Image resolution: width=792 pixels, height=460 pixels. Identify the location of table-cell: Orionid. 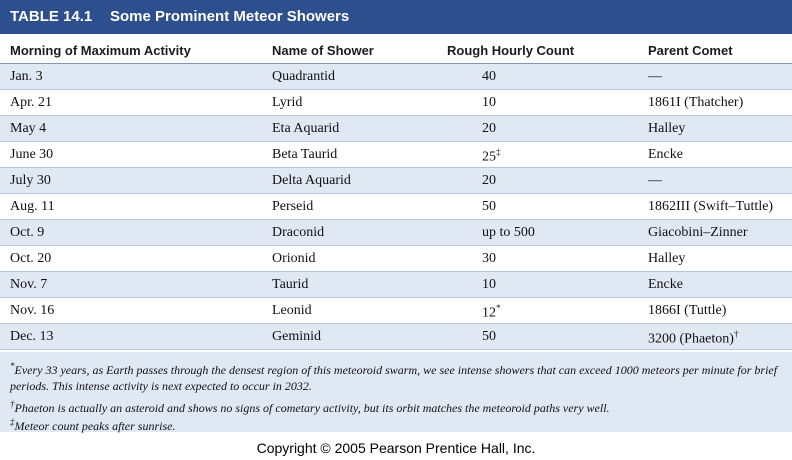
(294, 258).